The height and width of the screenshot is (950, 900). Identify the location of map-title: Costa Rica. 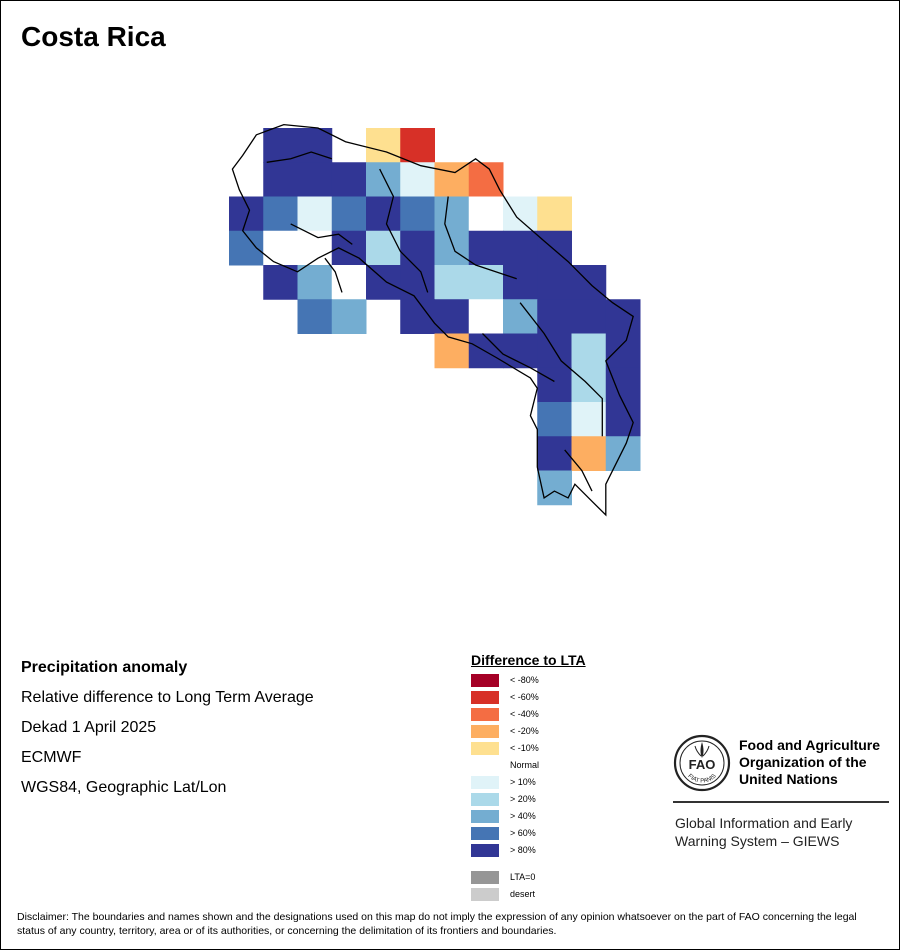
(93, 36).